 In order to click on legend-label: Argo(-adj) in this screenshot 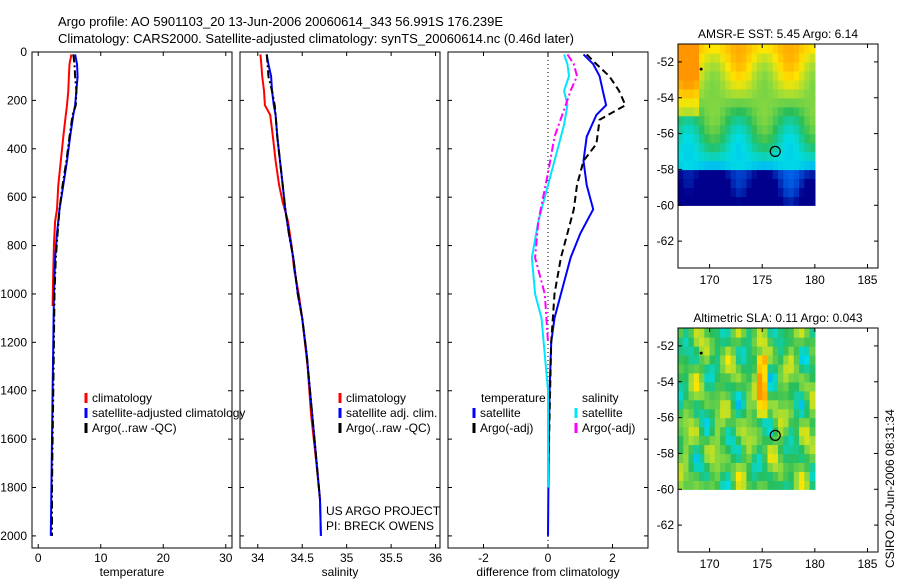, I will do `click(506, 428)`.